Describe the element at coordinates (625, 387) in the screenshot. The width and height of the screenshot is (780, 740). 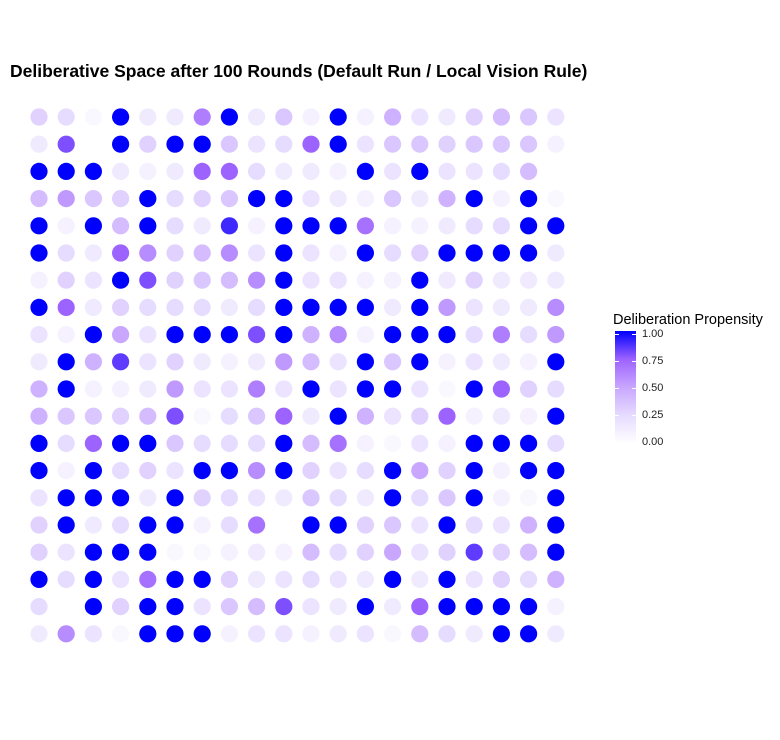
I see `legend-color-bar` at that location.